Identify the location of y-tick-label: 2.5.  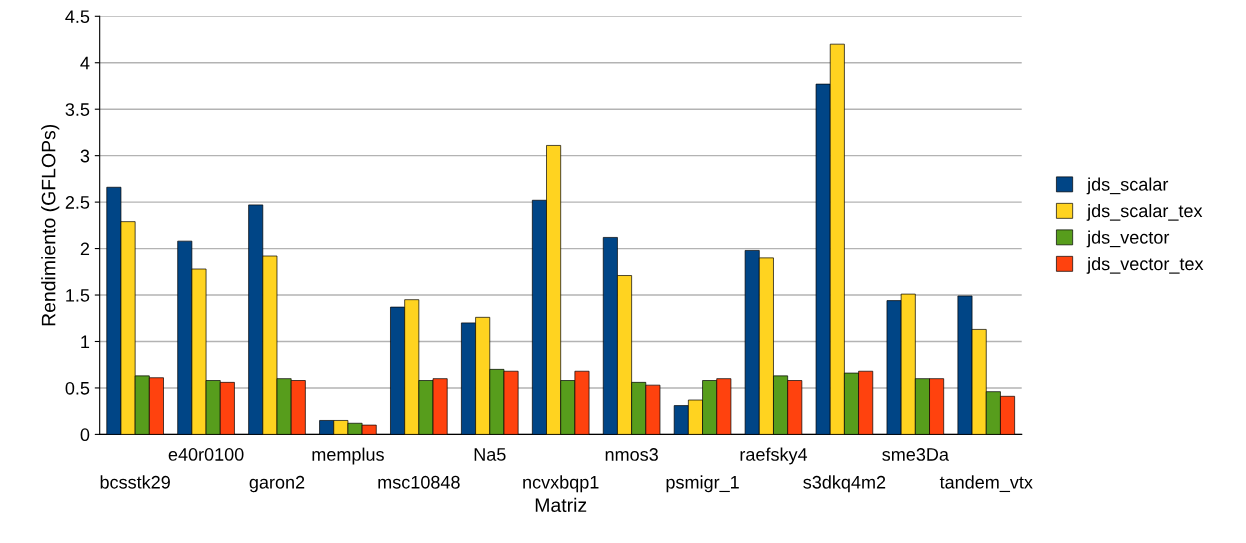
(77, 202).